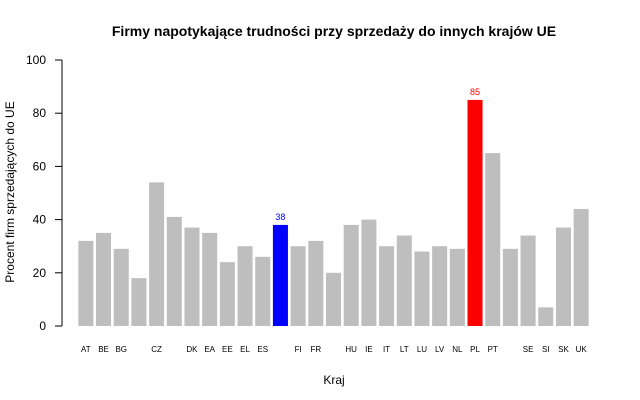  What do you see at coordinates (475, 92) in the screenshot?
I see `data-label: 85` at bounding box center [475, 92].